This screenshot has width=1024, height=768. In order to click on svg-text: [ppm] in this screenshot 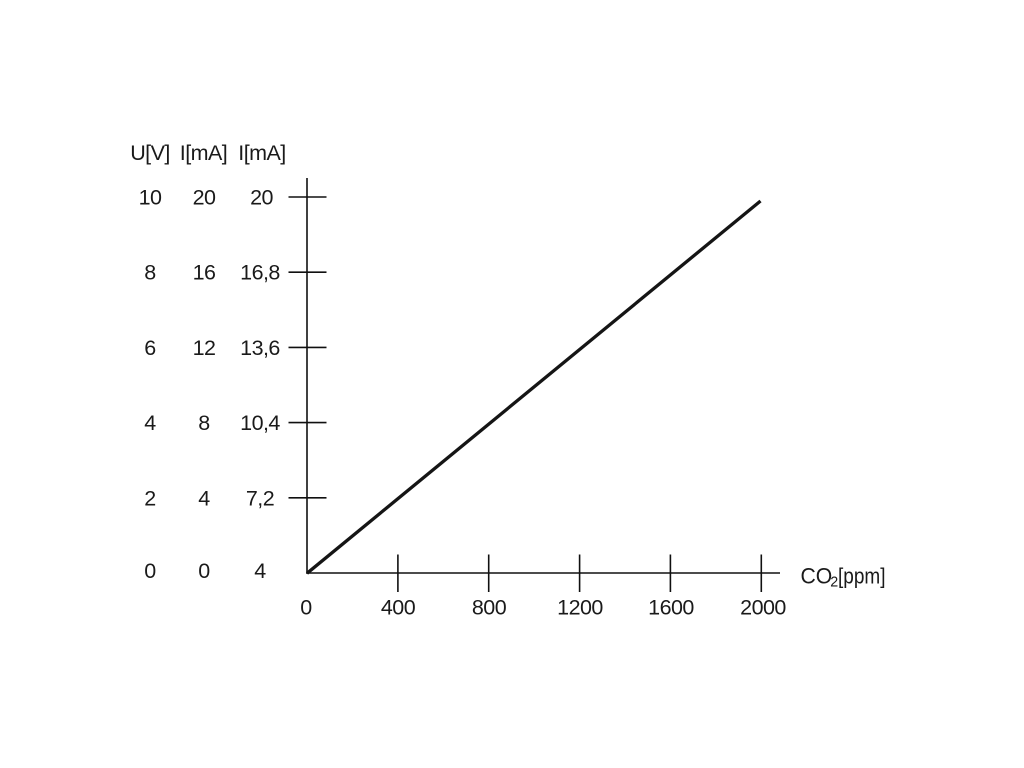, I will do `click(862, 576)`.